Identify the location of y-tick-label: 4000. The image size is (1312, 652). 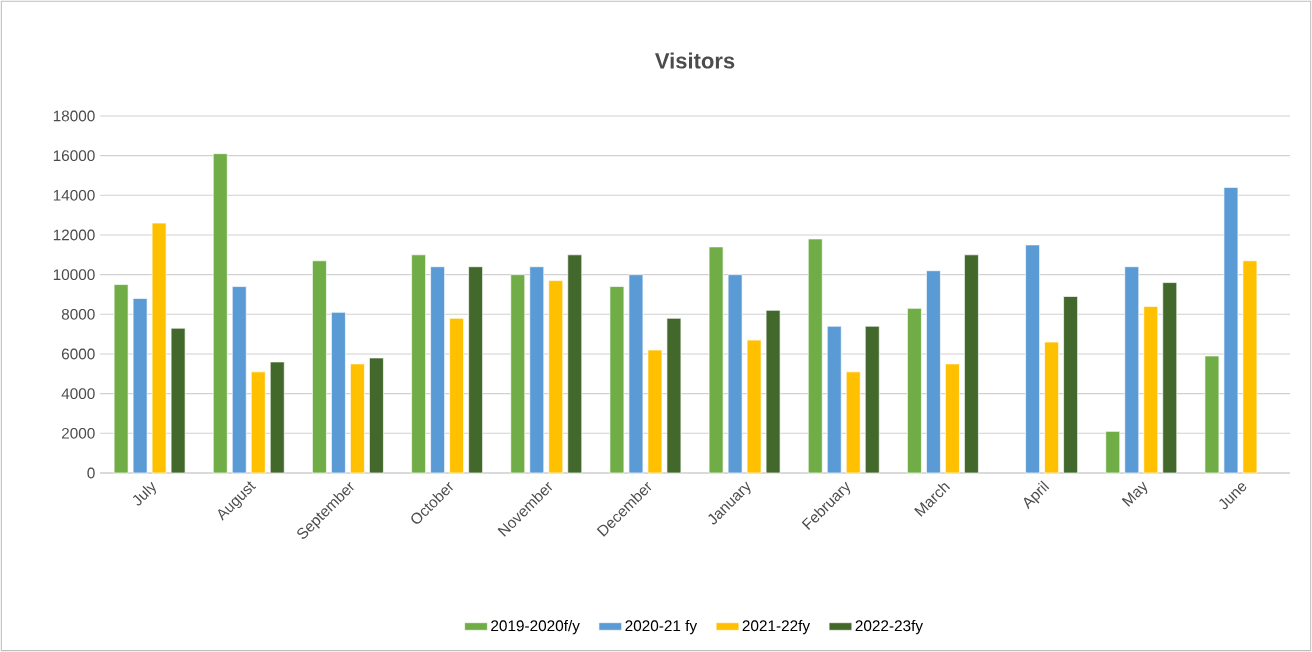
(78, 394).